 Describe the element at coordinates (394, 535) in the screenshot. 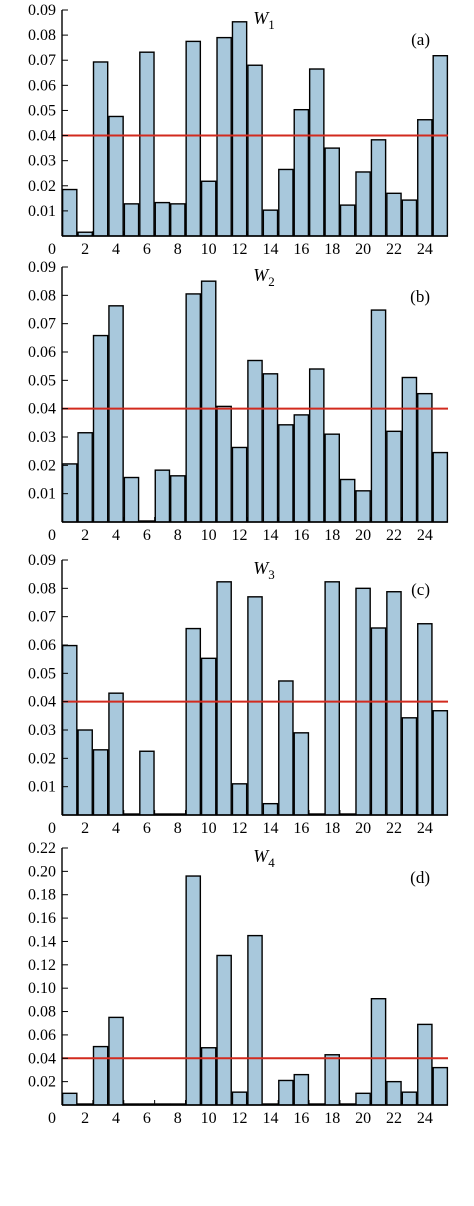

I see `x-tick-label: 22` at that location.